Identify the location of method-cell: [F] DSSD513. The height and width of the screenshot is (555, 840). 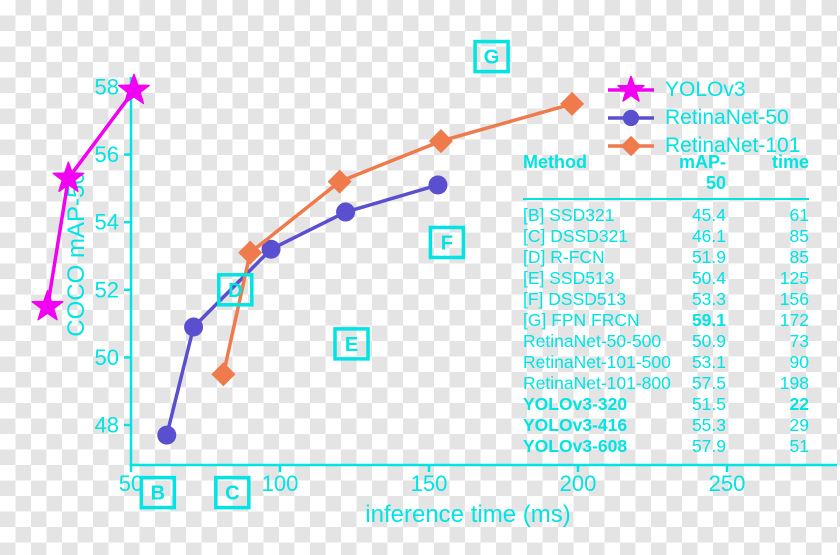
(575, 299).